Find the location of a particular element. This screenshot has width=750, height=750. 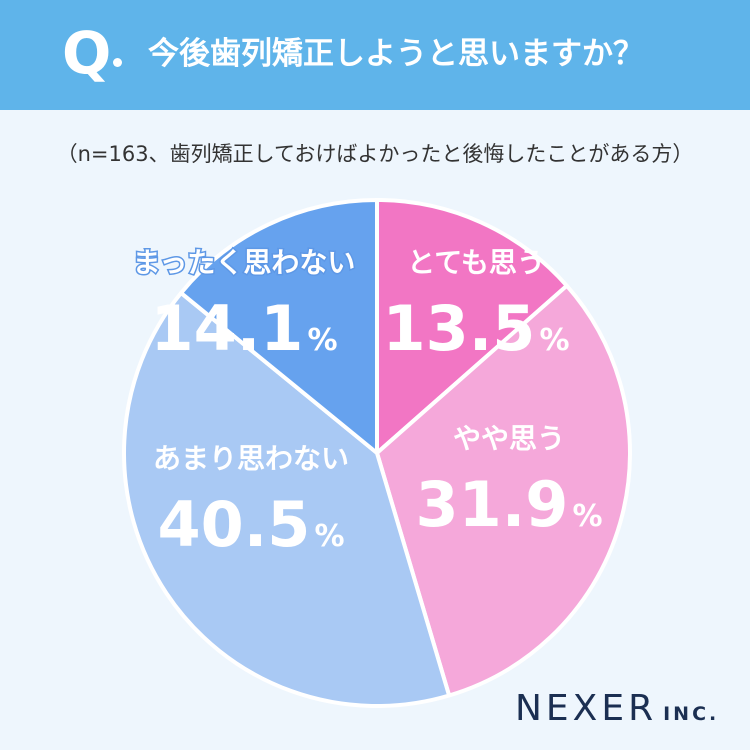

nexer-logo: NEXER INC. is located at coordinates (617, 708).